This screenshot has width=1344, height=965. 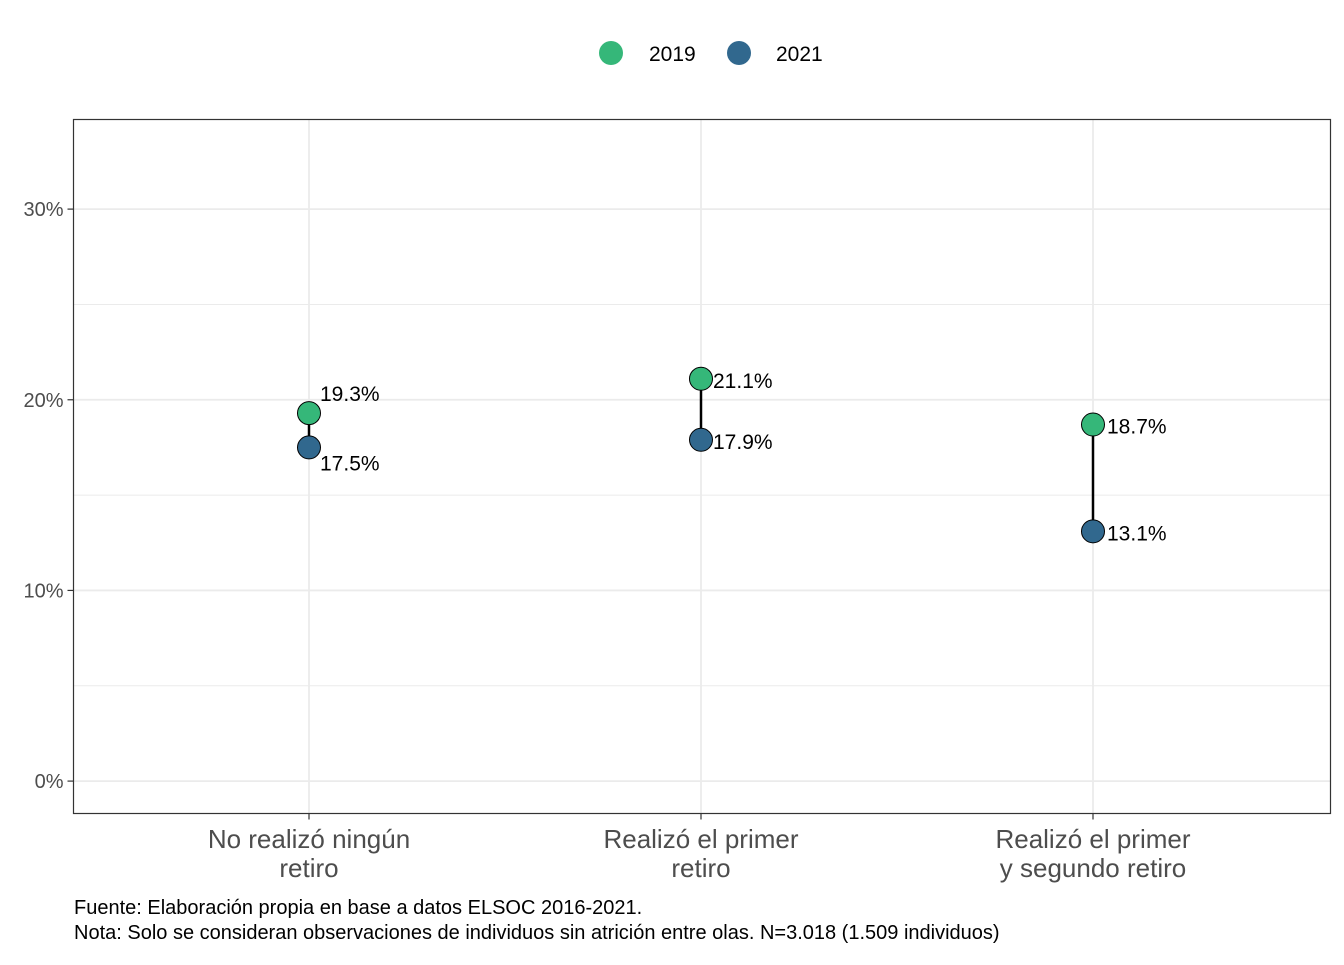 I want to click on value-label: 17.5%, so click(x=350, y=463).